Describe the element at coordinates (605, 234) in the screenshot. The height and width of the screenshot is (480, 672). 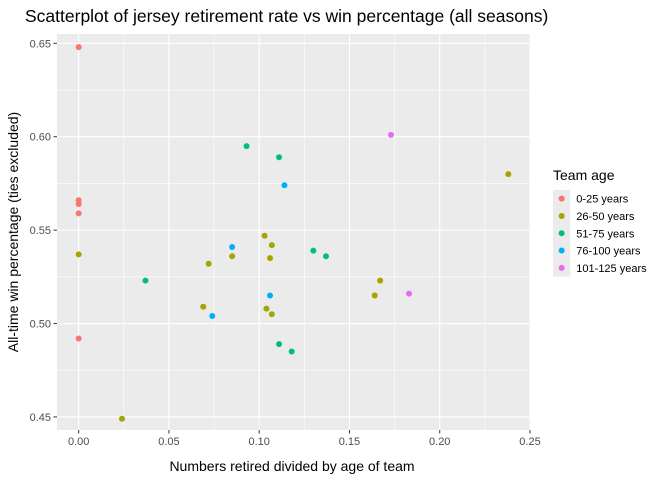
I see `legend-label: 51-75 years` at that location.